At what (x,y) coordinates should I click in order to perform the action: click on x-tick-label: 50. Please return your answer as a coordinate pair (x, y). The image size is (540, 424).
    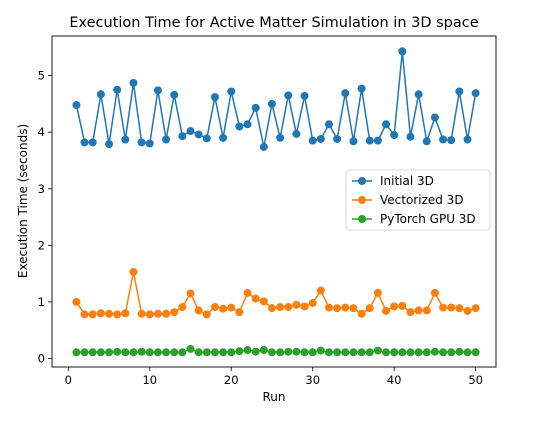
    Looking at the image, I should click on (475, 380).